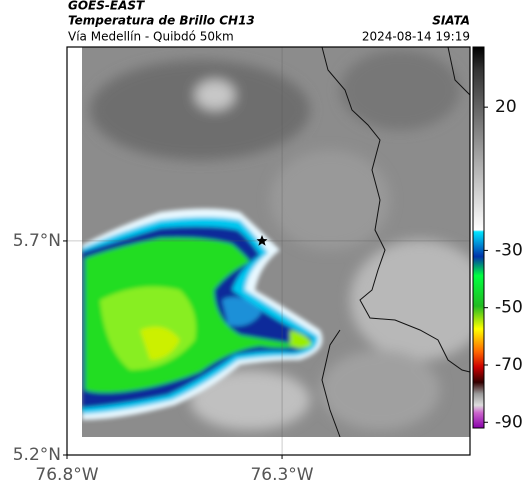 This screenshot has height=495, width=526. Describe the element at coordinates (509, 422) in the screenshot. I see `colorbar-label: -90` at that location.